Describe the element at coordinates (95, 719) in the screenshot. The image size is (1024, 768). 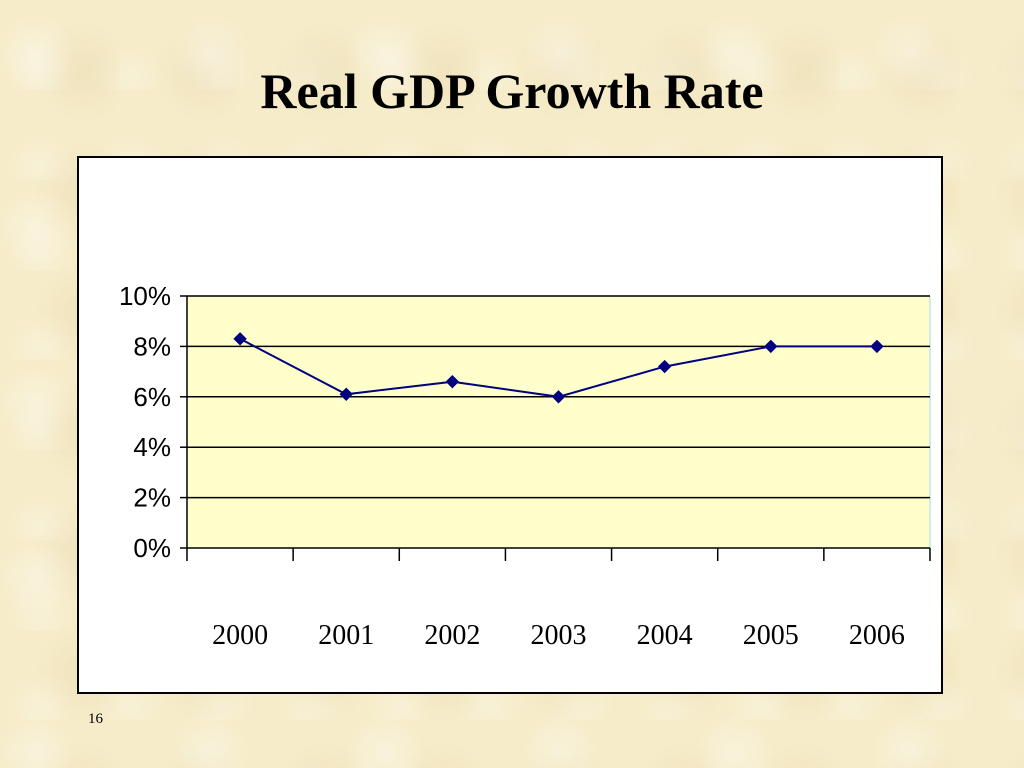
I see `slide-number: 16` at that location.